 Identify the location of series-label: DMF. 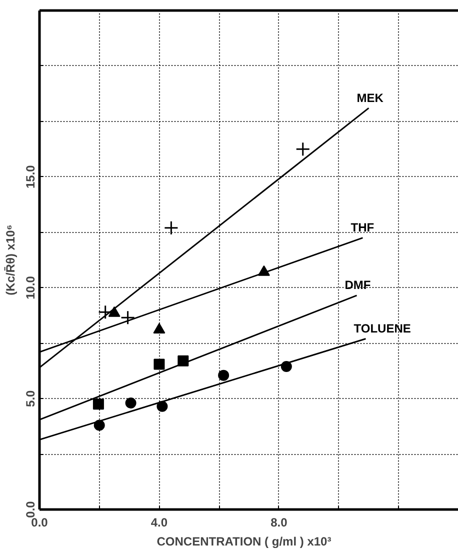
(357, 285).